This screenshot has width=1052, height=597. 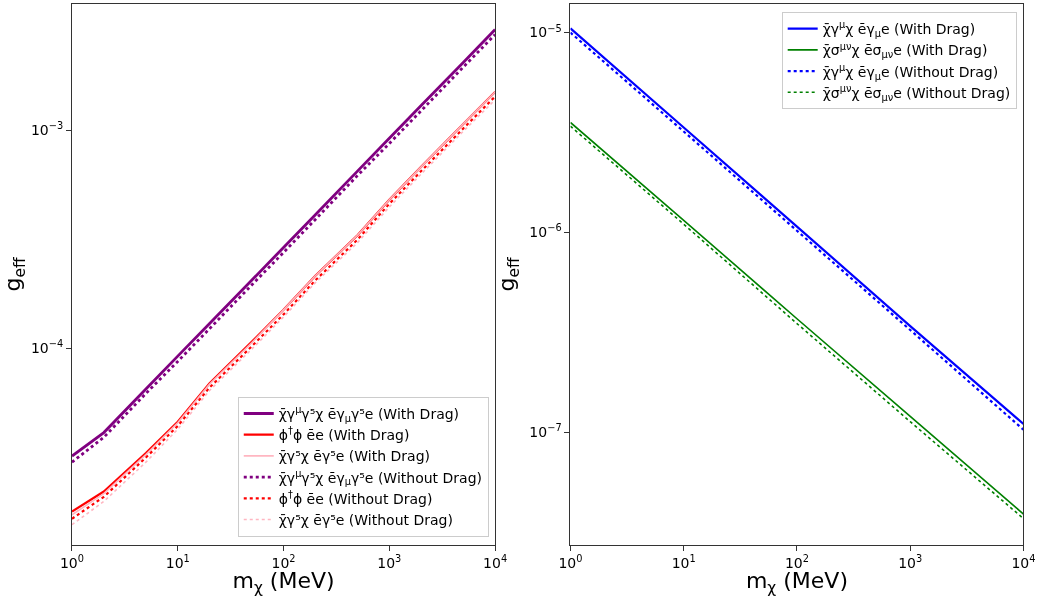 What do you see at coordinates (47, 347) in the screenshot?
I see `y-tick-label: 10$^{−4}$` at bounding box center [47, 347].